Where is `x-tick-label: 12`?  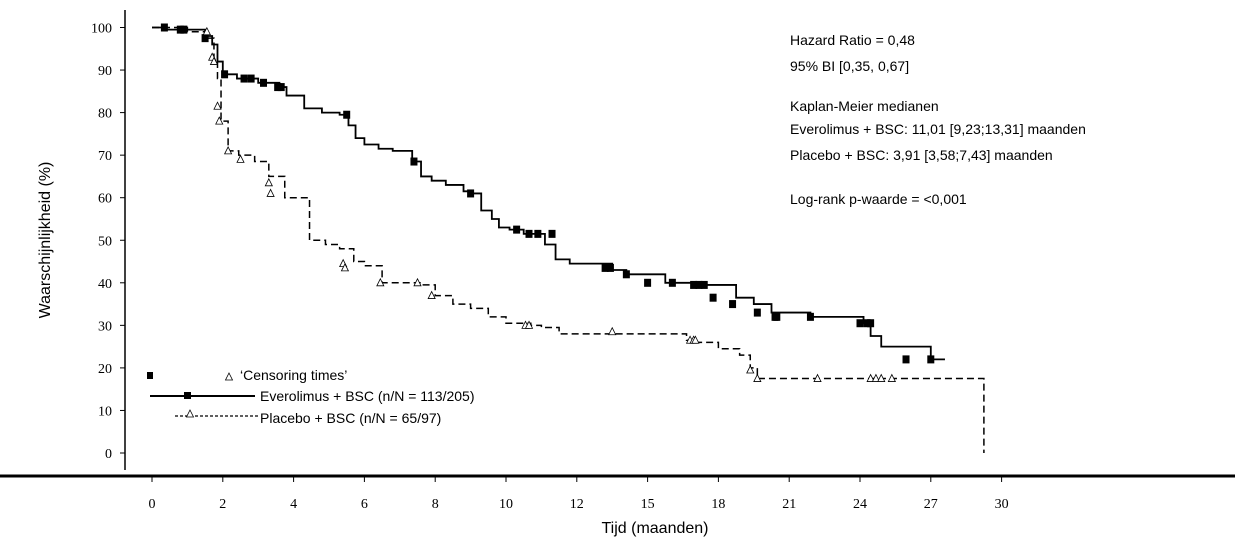
x-tick-label: 12 is located at coordinates (577, 504).